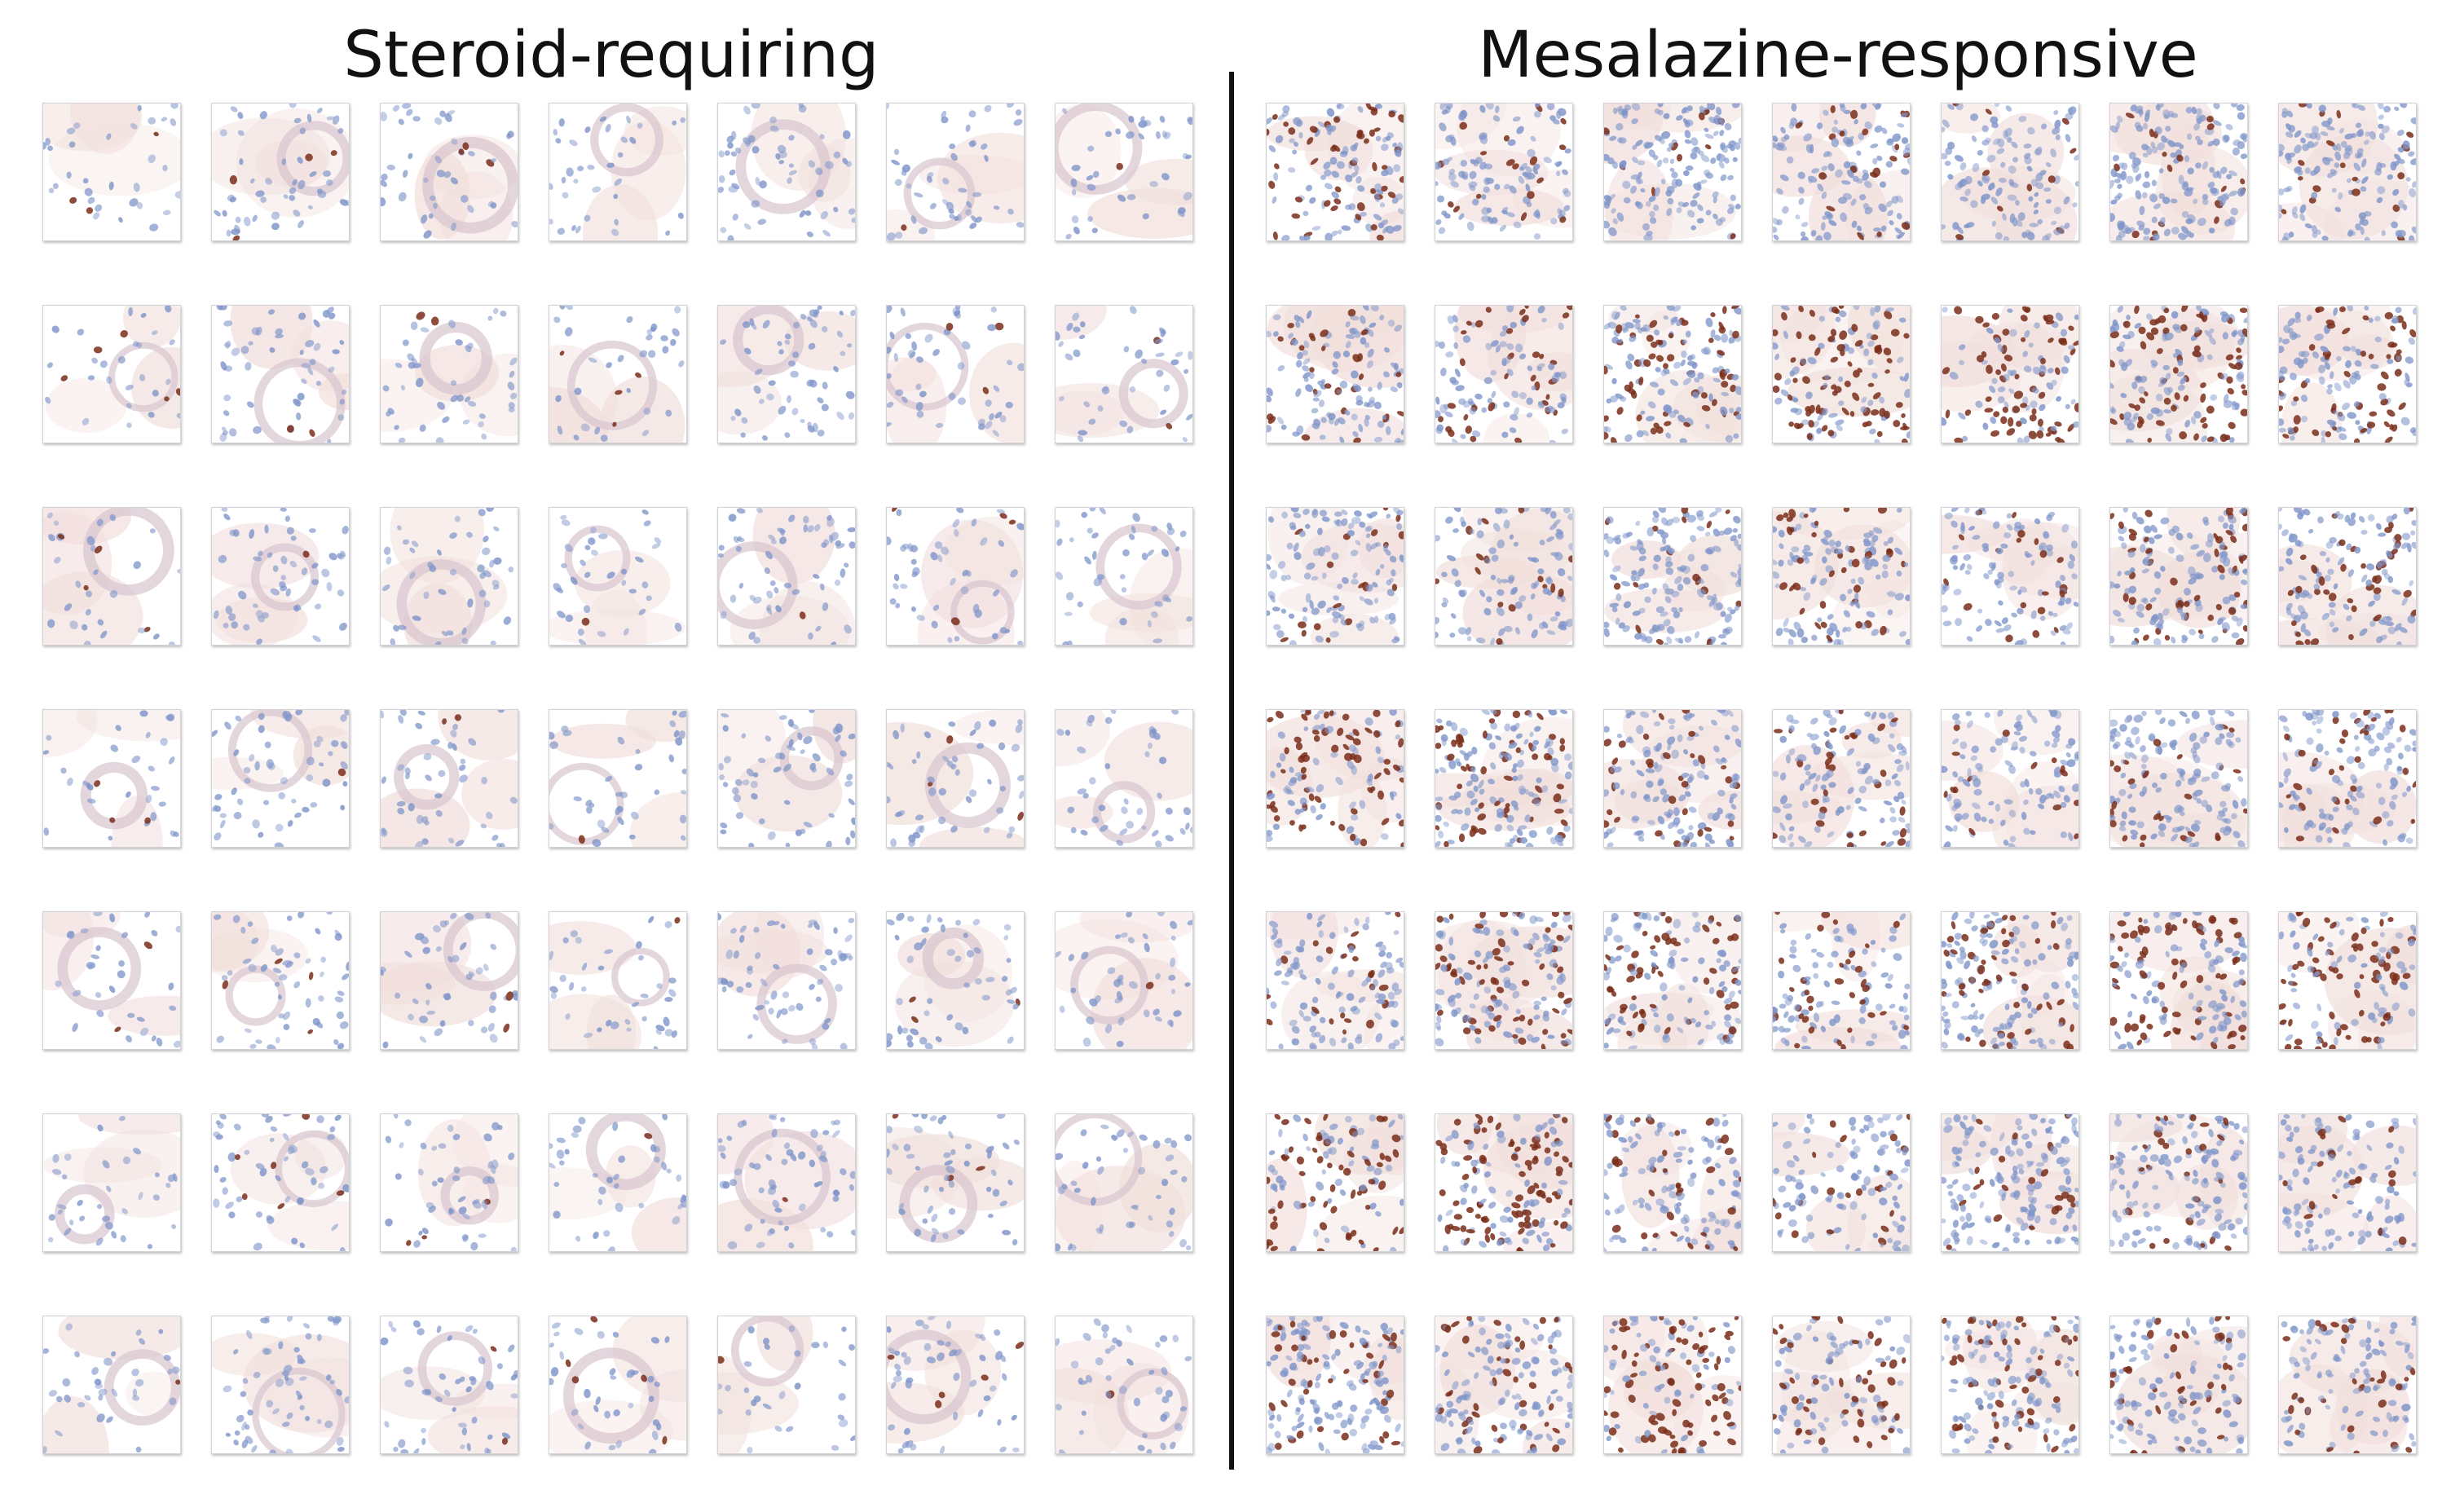  I want to click on tissue-tile-mesalazine-r1-c4, so click(1841, 172).